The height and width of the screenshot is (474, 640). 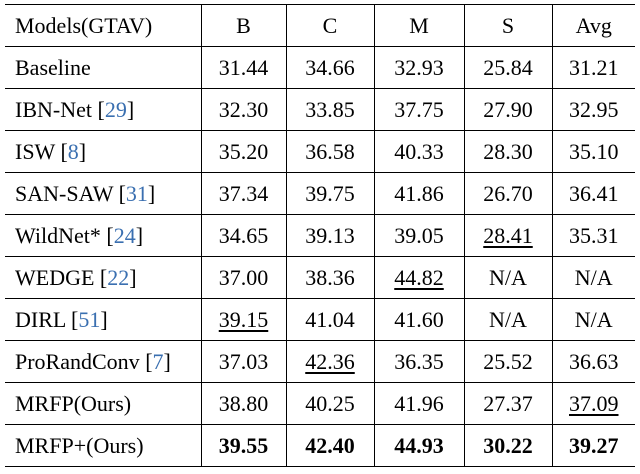 I want to click on cell-value-text: 41.96, so click(x=419, y=403).